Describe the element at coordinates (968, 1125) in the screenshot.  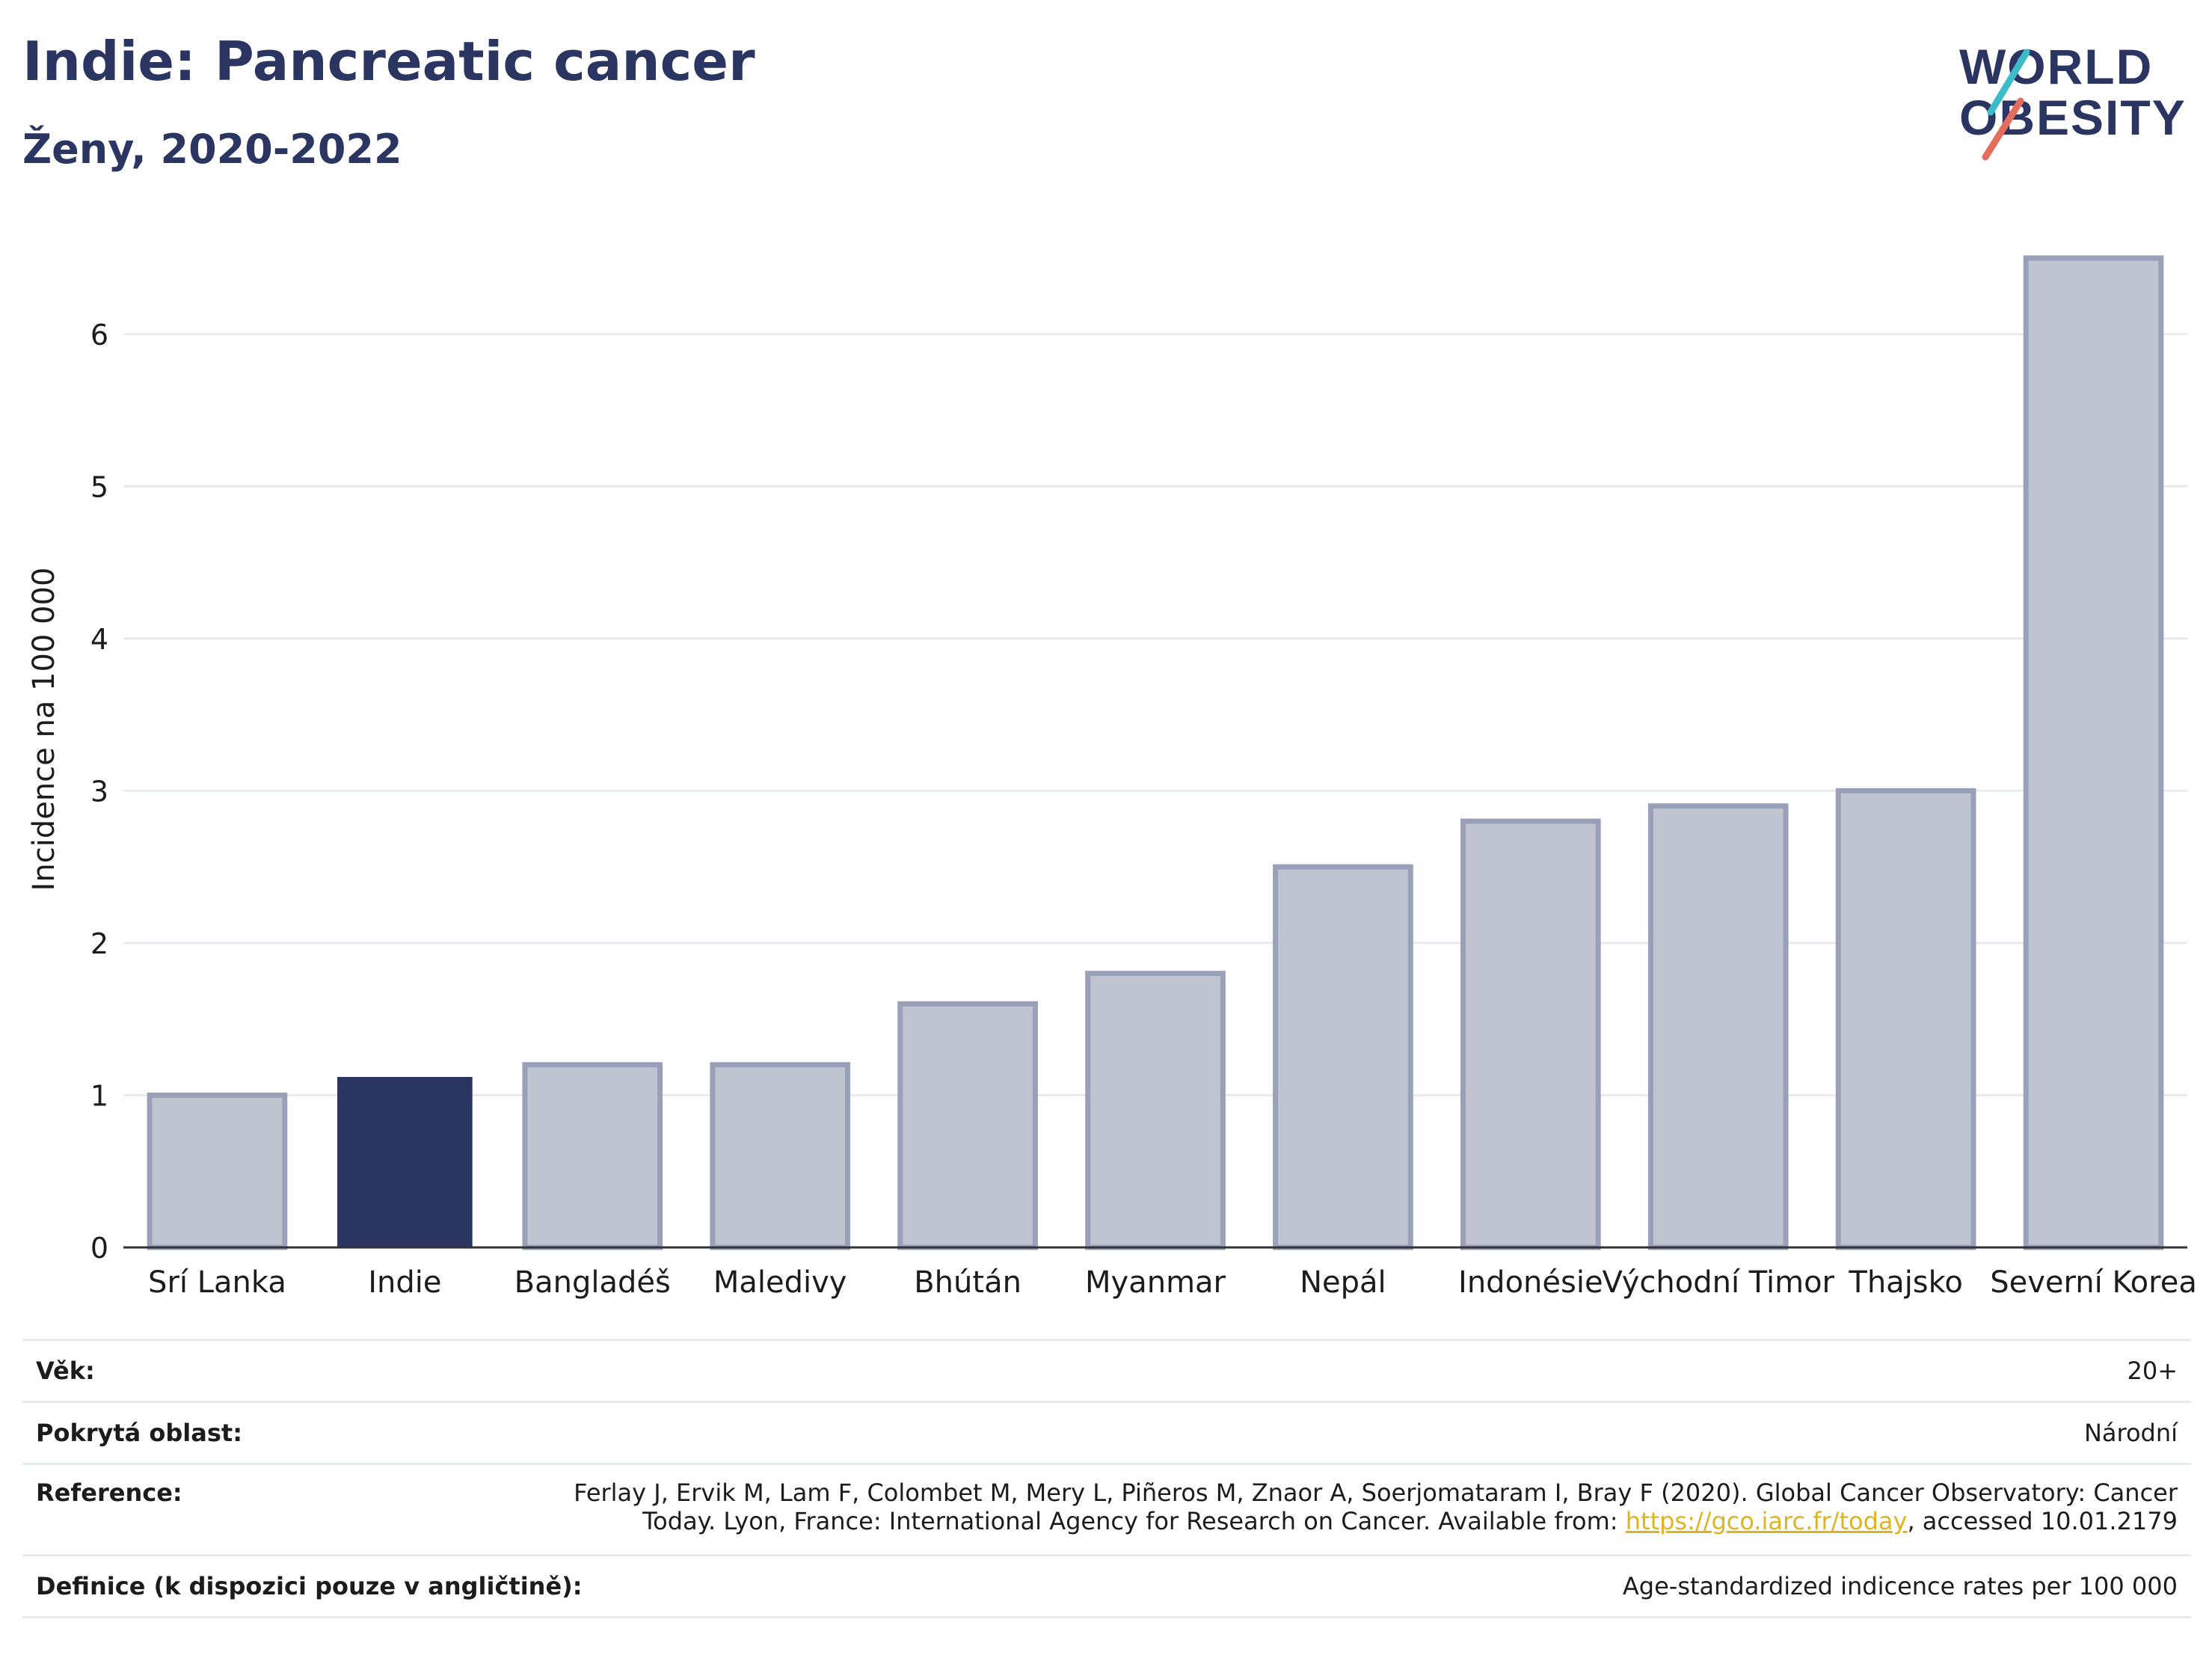
I see `bar-bhútán` at that location.